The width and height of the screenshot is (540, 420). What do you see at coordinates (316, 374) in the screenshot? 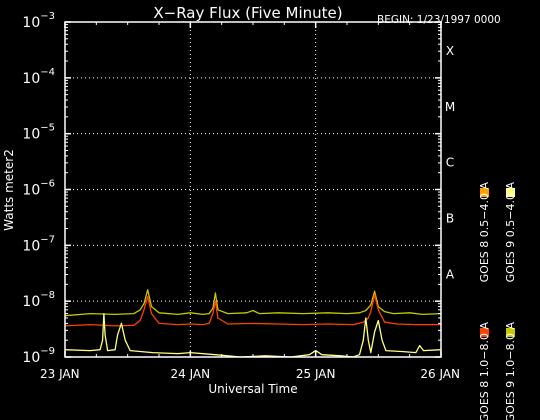
I see `x-tick-label: 25 JAN` at bounding box center [316, 374].